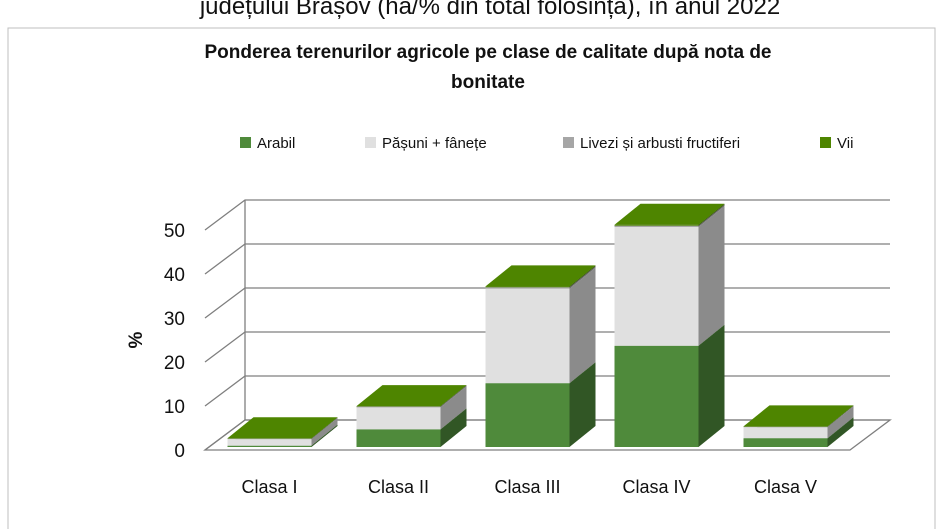  Describe the element at coordinates (174, 275) in the screenshot. I see `y-tick-label: 40` at that location.